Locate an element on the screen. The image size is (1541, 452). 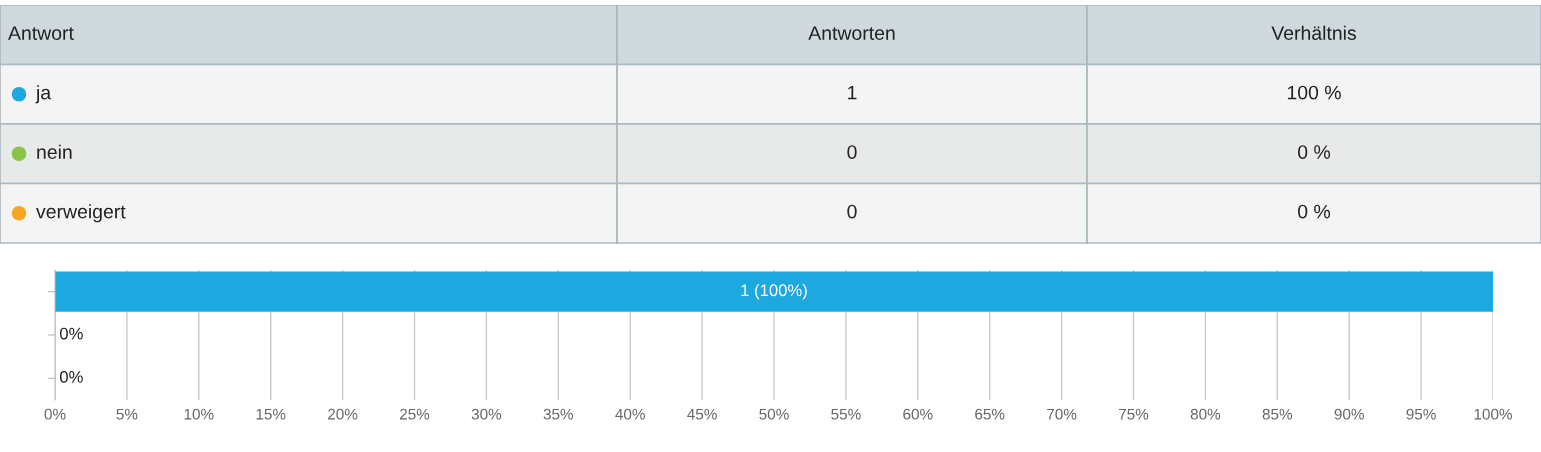
x-tick-label: 5% is located at coordinates (127, 414).